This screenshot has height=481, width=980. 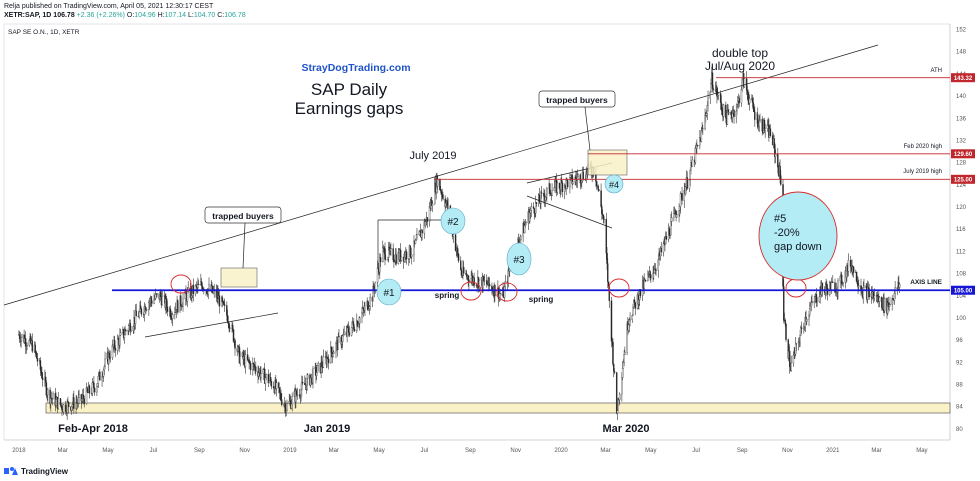 What do you see at coordinates (961, 119) in the screenshot?
I see `y-tick-label: 136` at bounding box center [961, 119].